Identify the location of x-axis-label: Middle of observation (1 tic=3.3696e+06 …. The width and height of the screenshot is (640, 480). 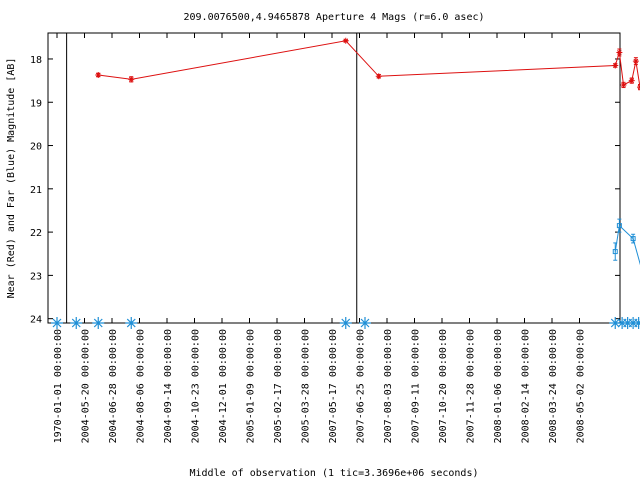
(334, 473).